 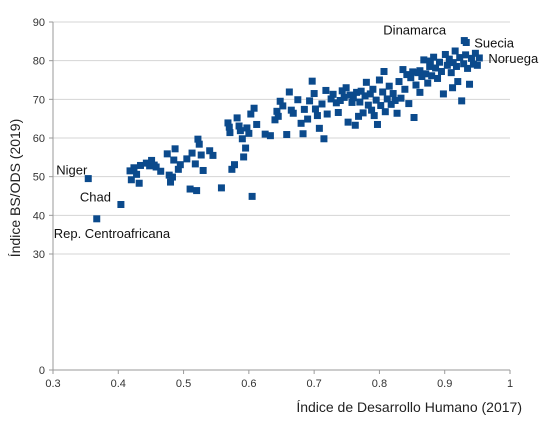 What do you see at coordinates (112, 233) in the screenshot?
I see `annotation-rep-centroafricana: Rep. Centroafricana` at bounding box center [112, 233].